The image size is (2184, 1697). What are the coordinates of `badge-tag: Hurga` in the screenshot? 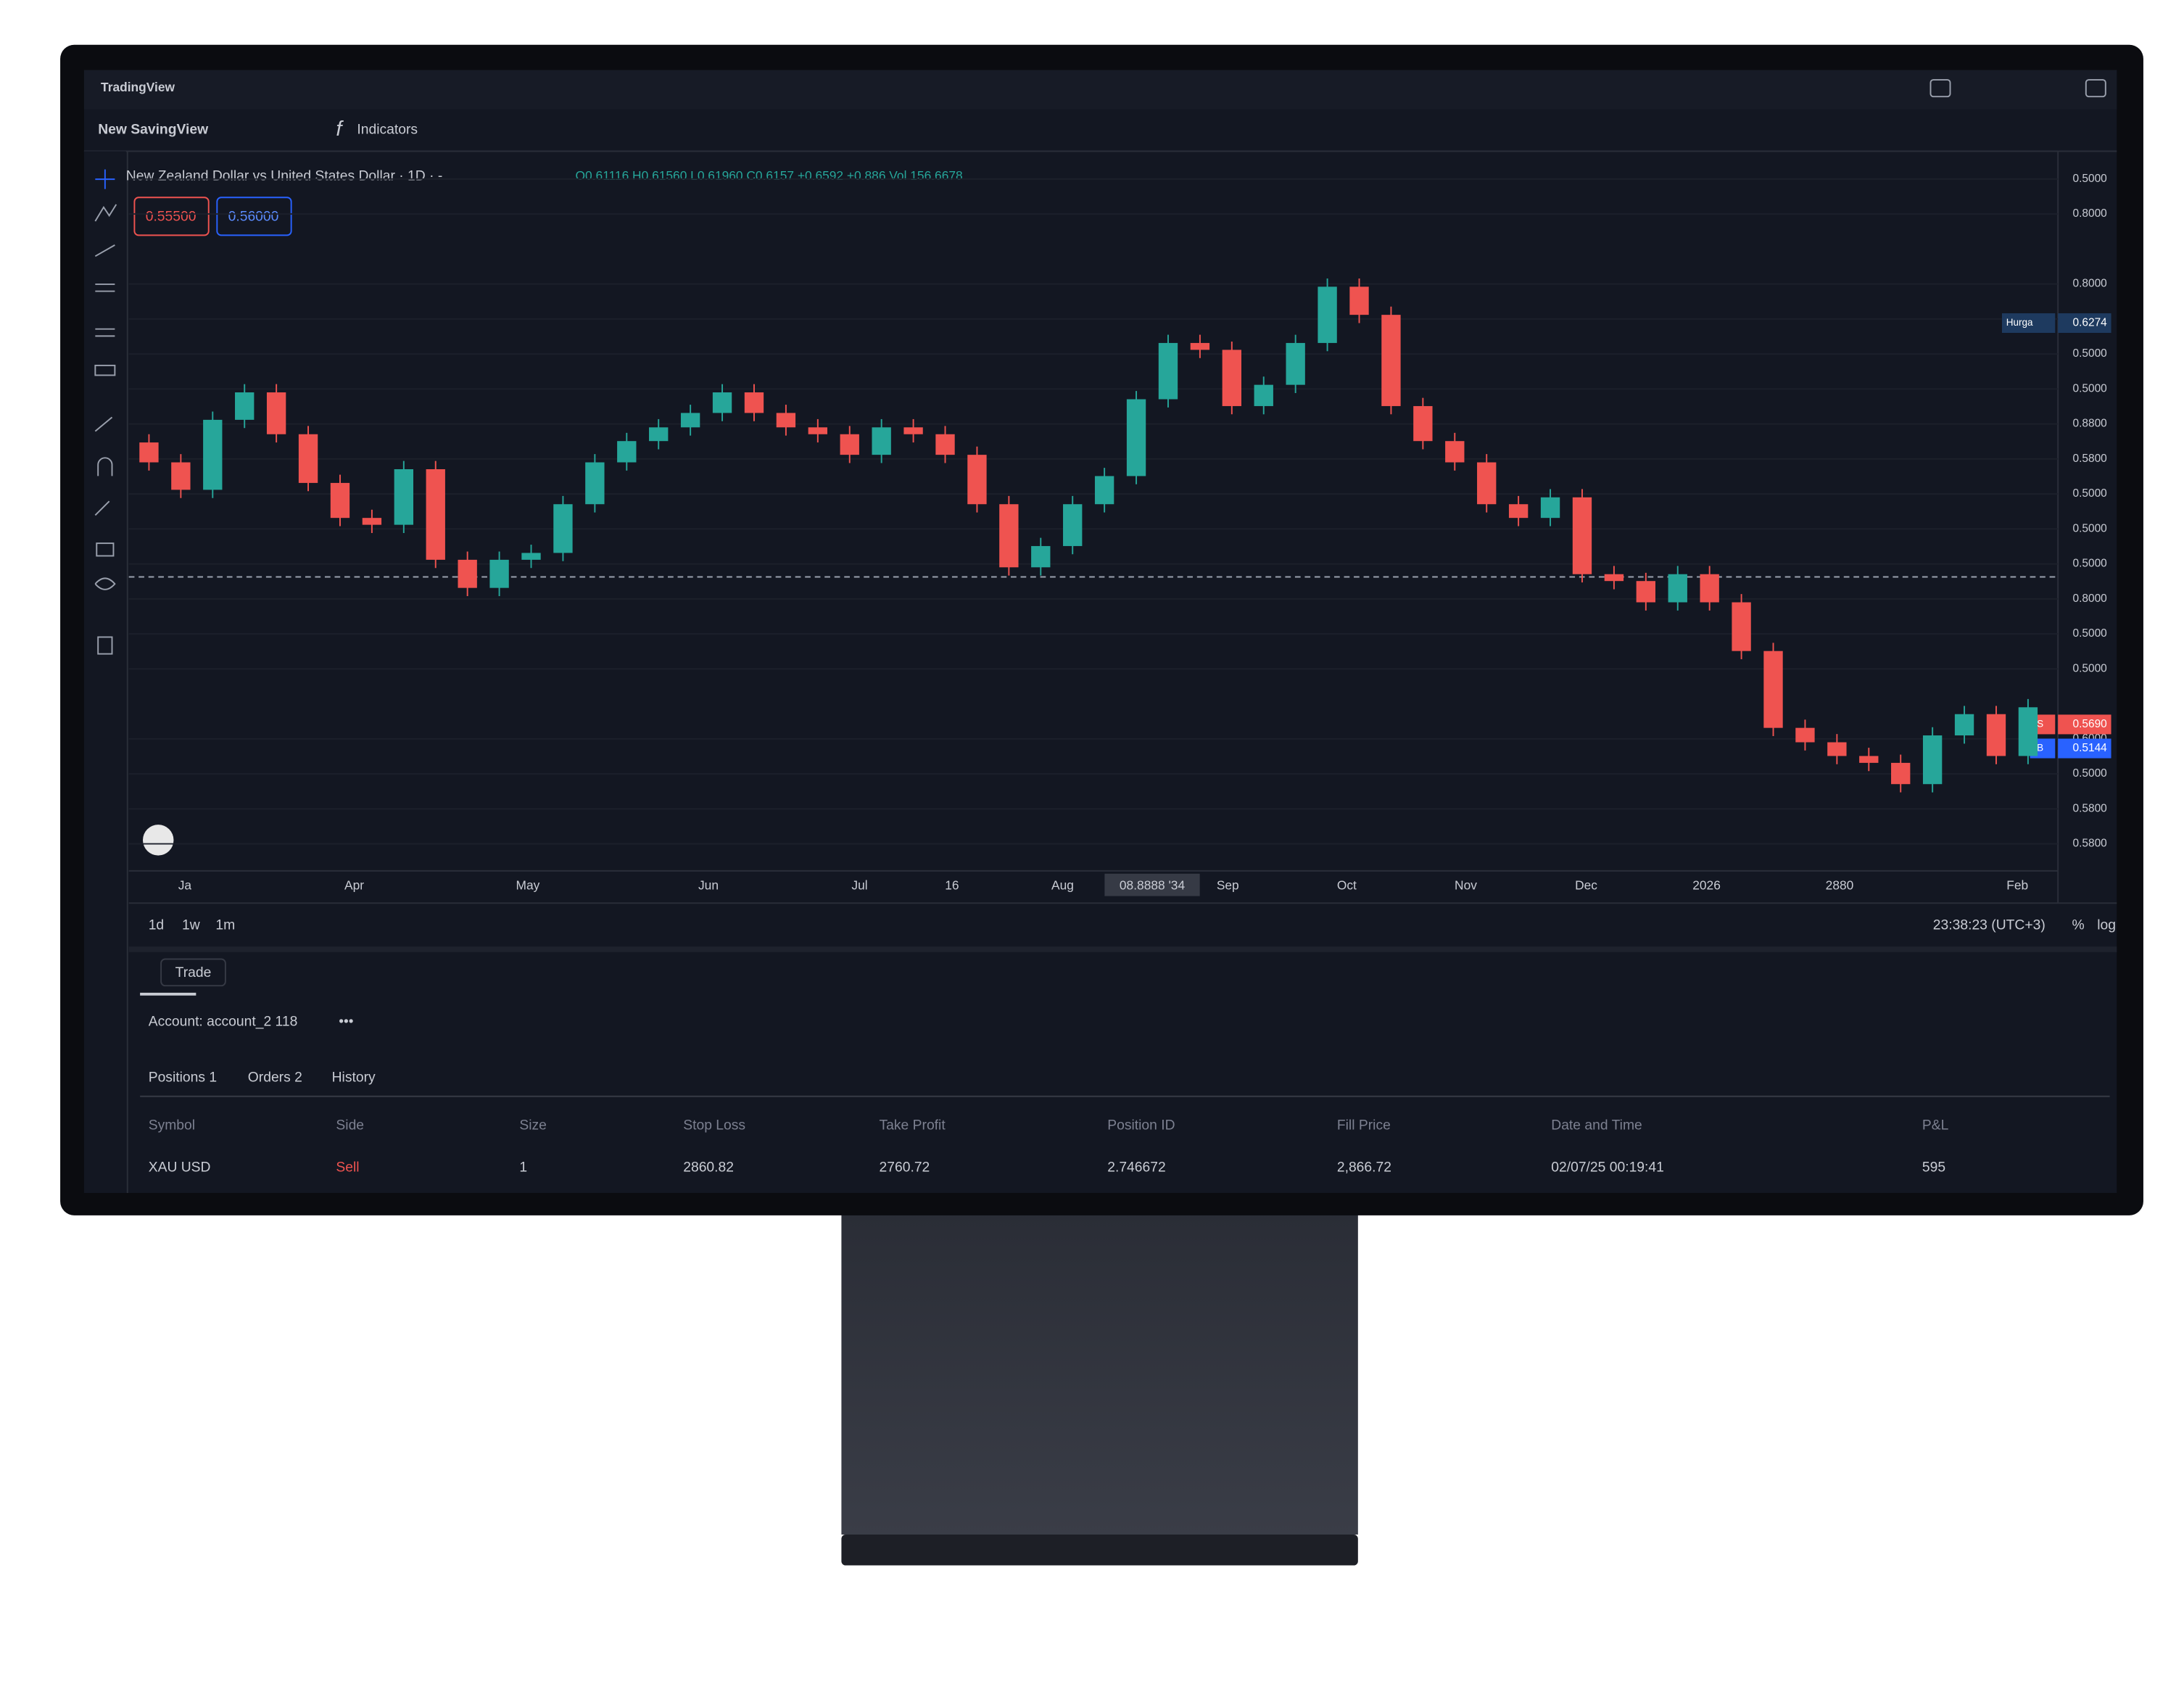 It's located at (2019, 322).